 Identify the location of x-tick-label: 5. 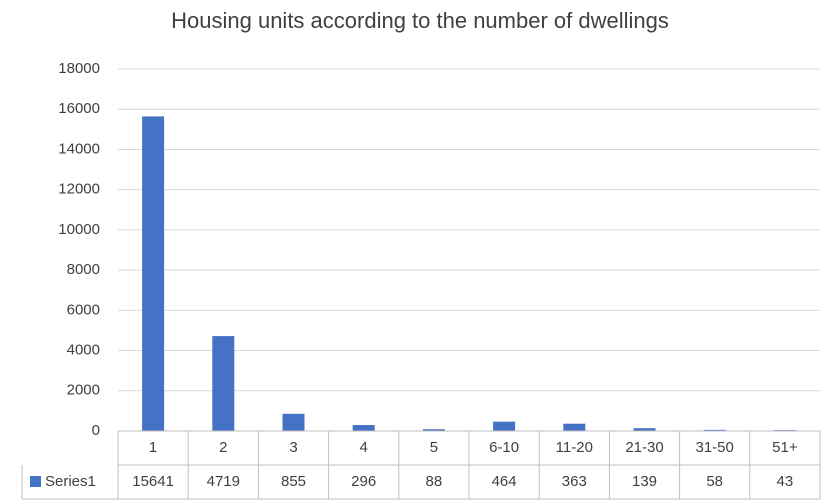
(434, 447).